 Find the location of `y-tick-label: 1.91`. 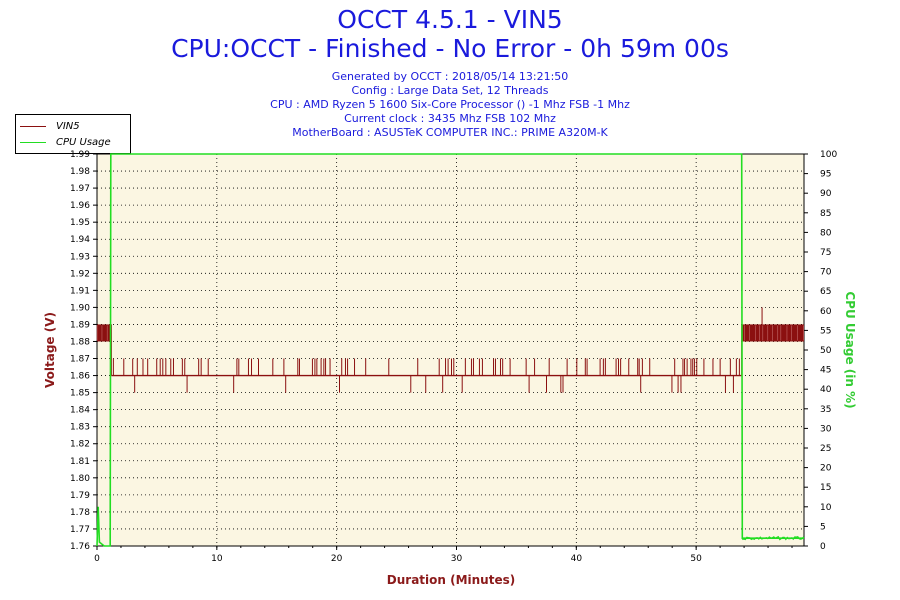

y-tick-label: 1.91 is located at coordinates (80, 291).